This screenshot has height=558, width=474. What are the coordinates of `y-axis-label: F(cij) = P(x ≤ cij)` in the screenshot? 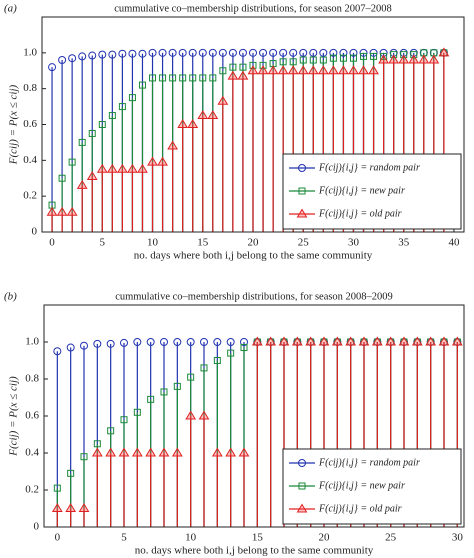 It's located at (14, 124).